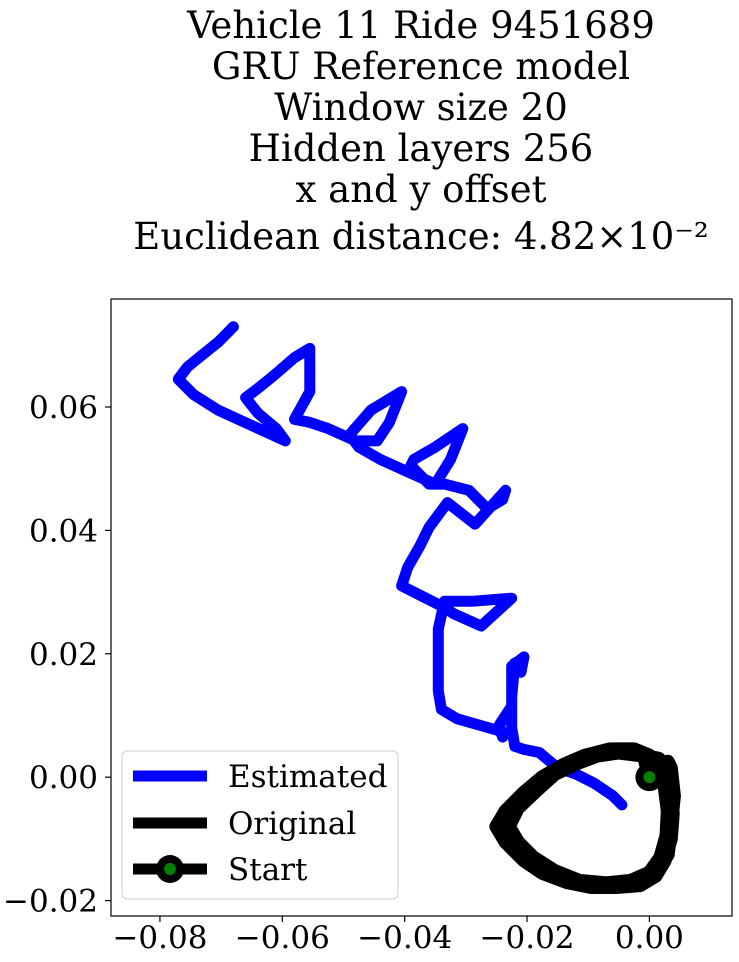 This screenshot has width=739, height=962. What do you see at coordinates (421, 107) in the screenshot?
I see `title-line-3: Window size 20` at bounding box center [421, 107].